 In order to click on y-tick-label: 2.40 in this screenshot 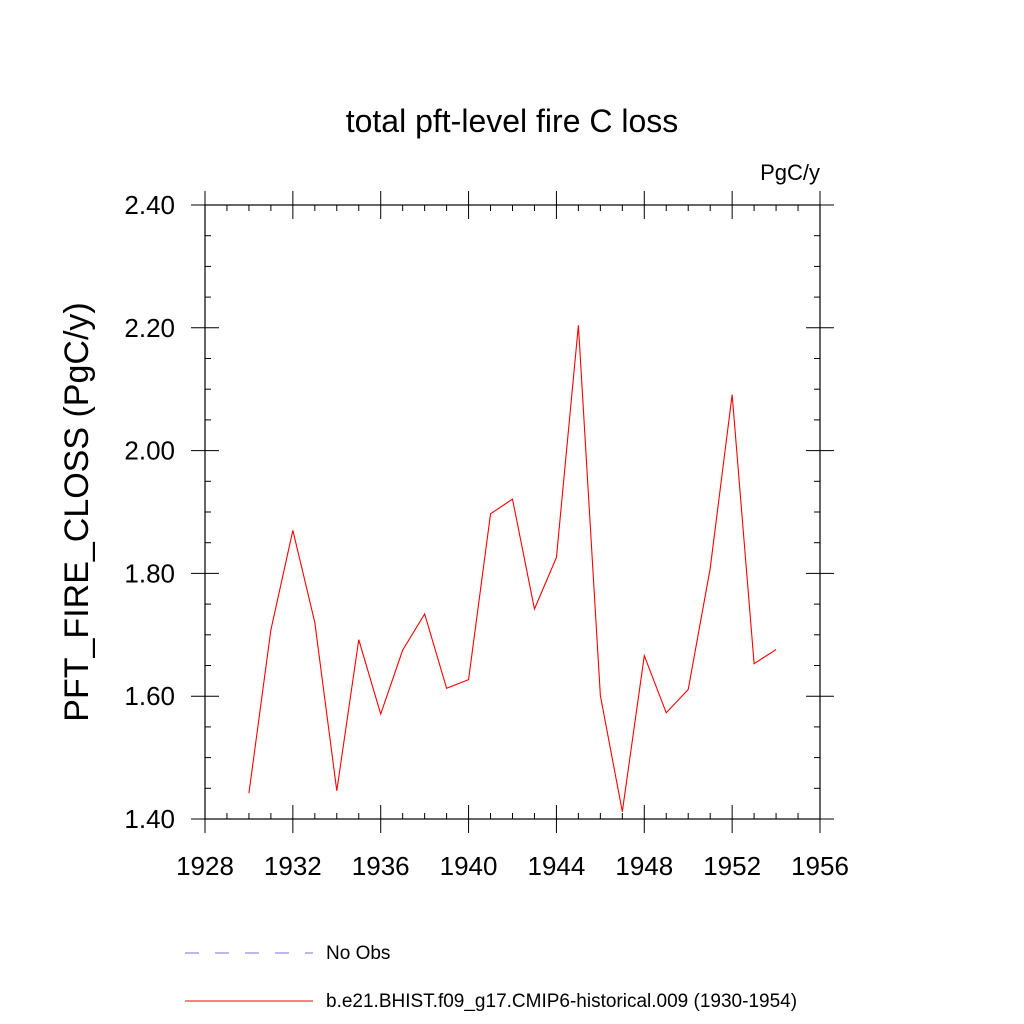, I will do `click(149, 205)`.